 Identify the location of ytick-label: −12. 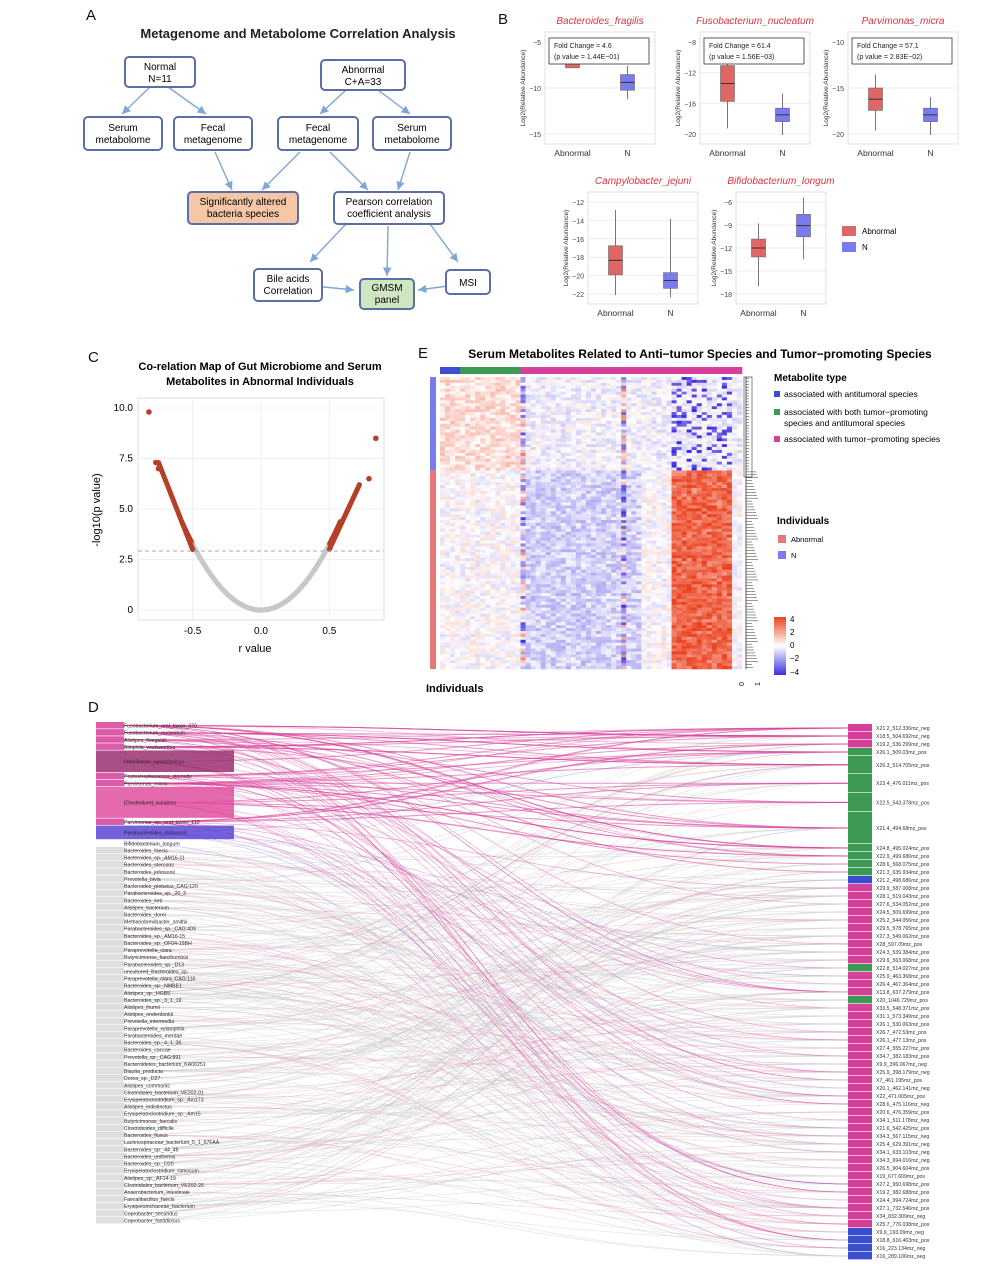
(578, 203).